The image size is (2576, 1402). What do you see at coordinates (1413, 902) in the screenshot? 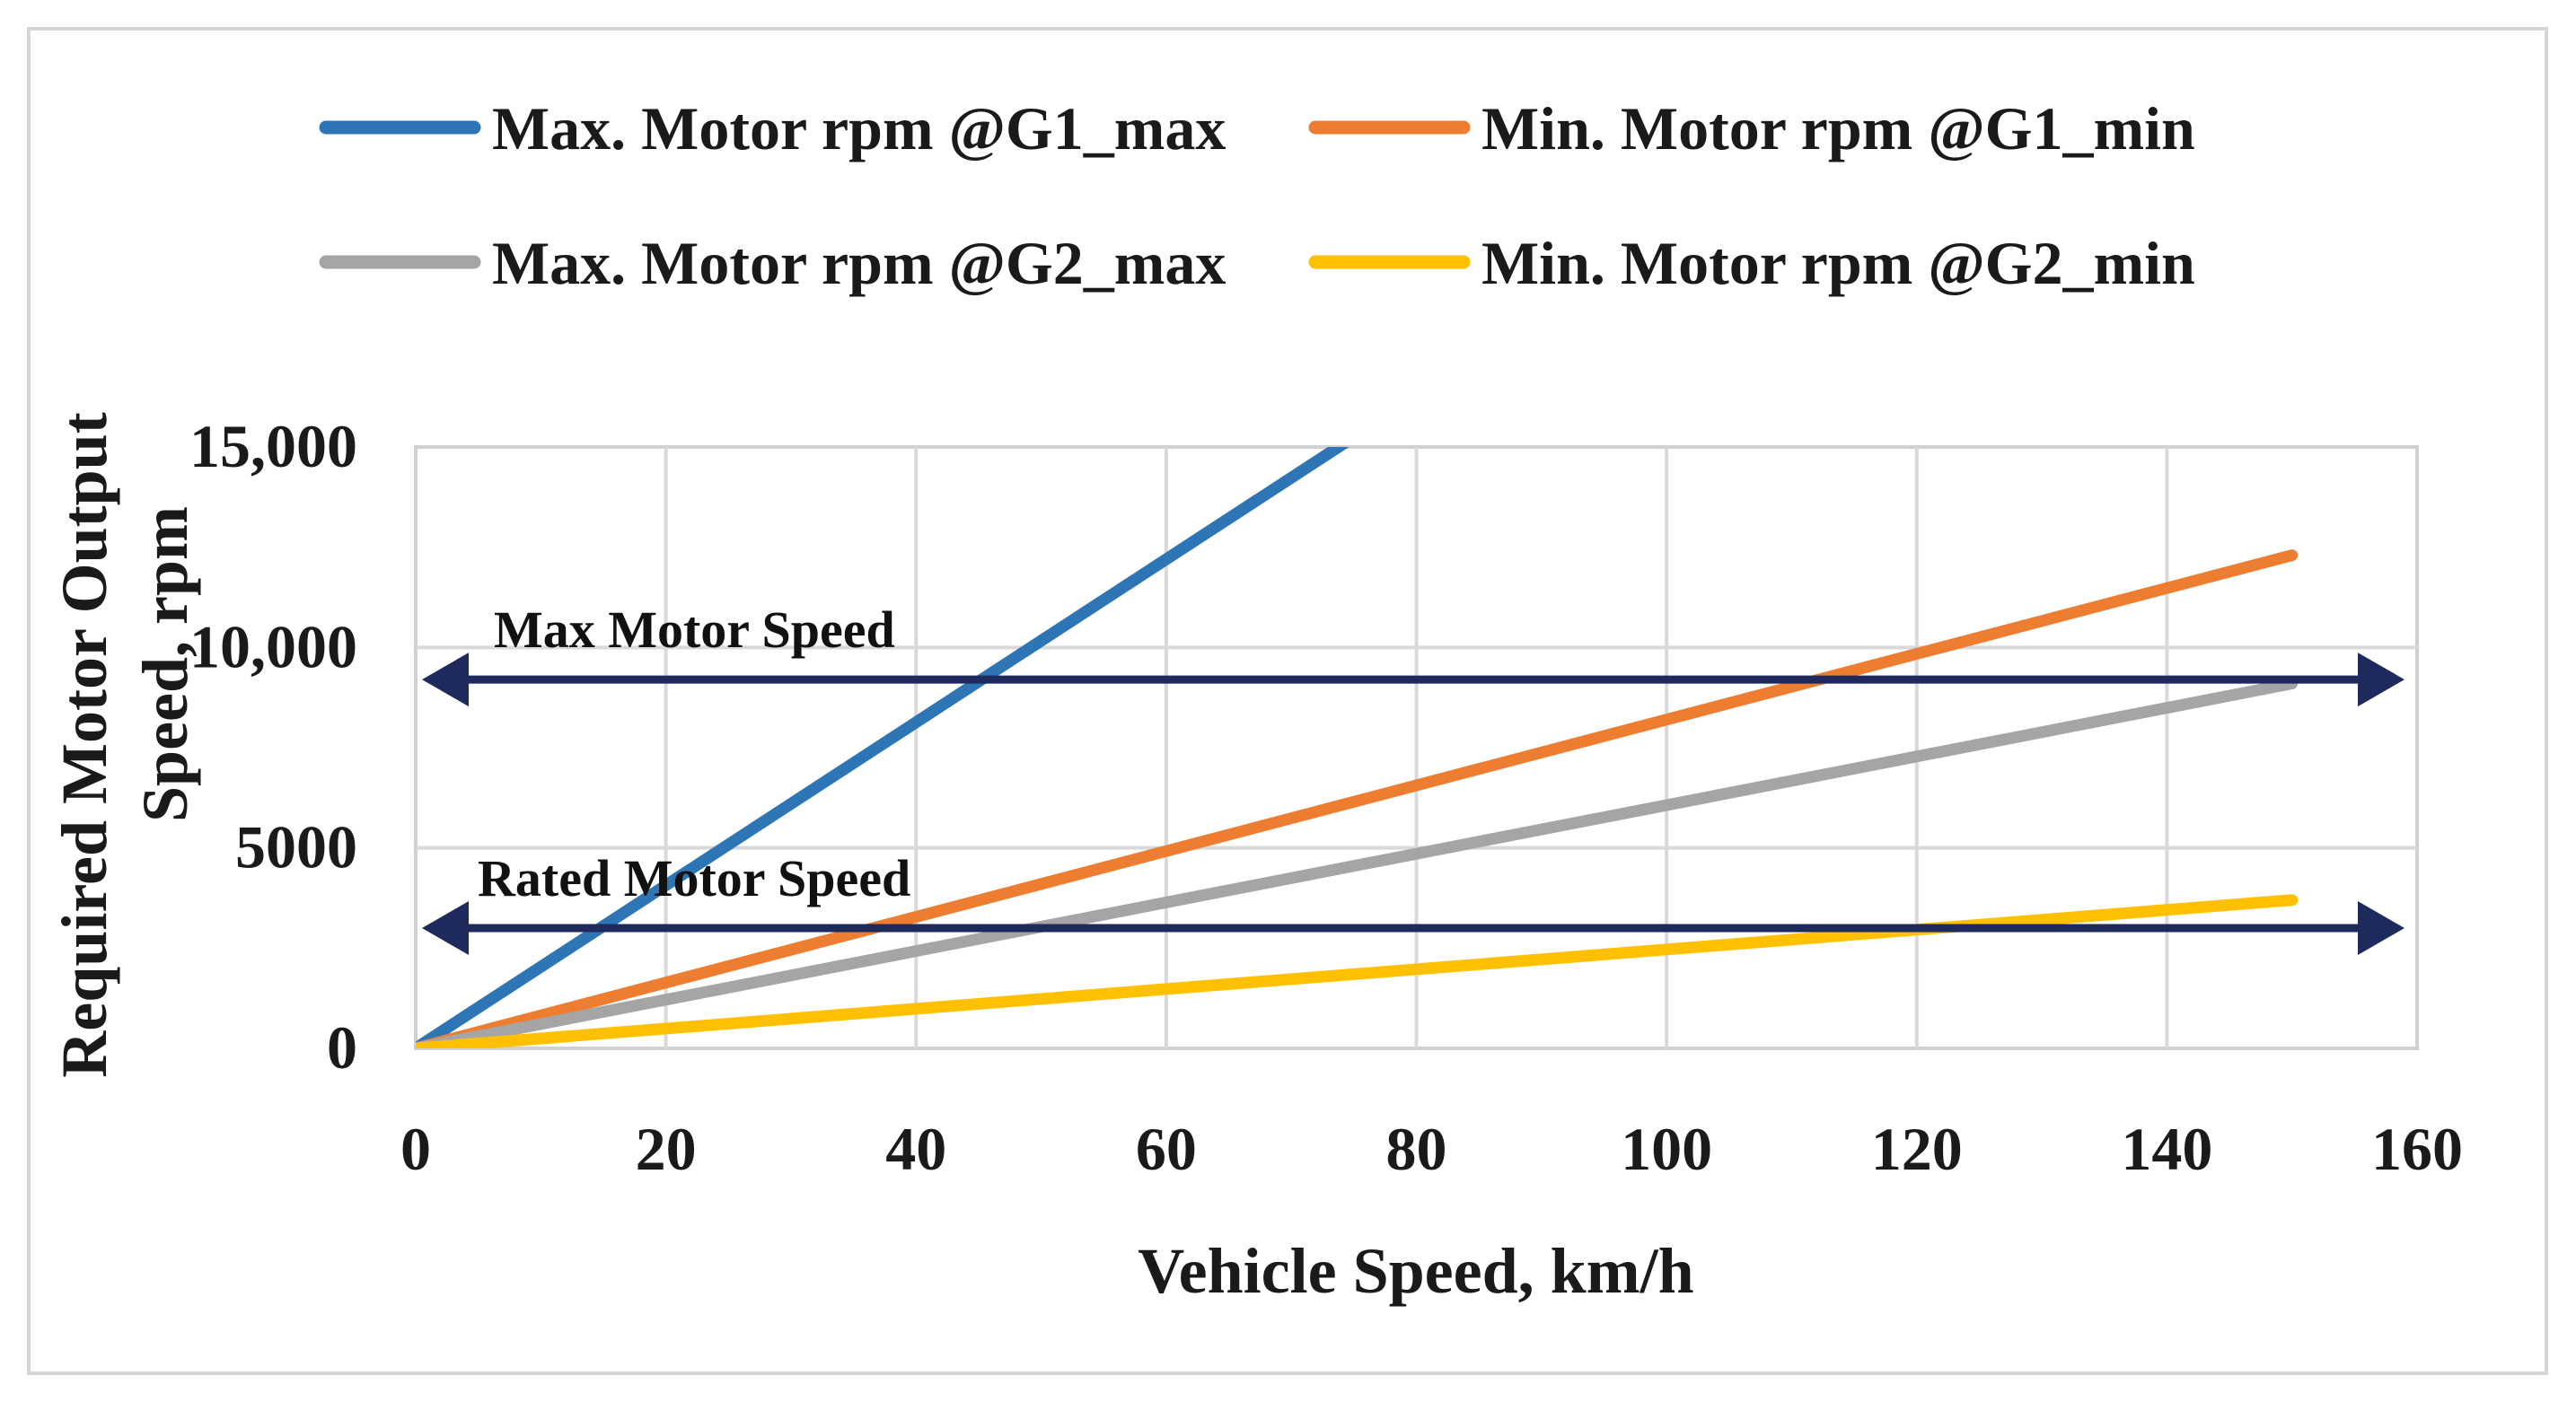
I see `reference-arrow-2: Rated Motor Speed` at bounding box center [1413, 902].